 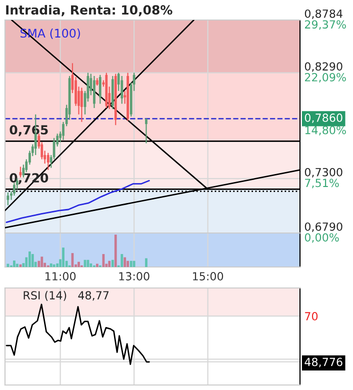 What do you see at coordinates (321, 238) in the screenshot?
I see `y2-tick-label: 0,00%` at bounding box center [321, 238].